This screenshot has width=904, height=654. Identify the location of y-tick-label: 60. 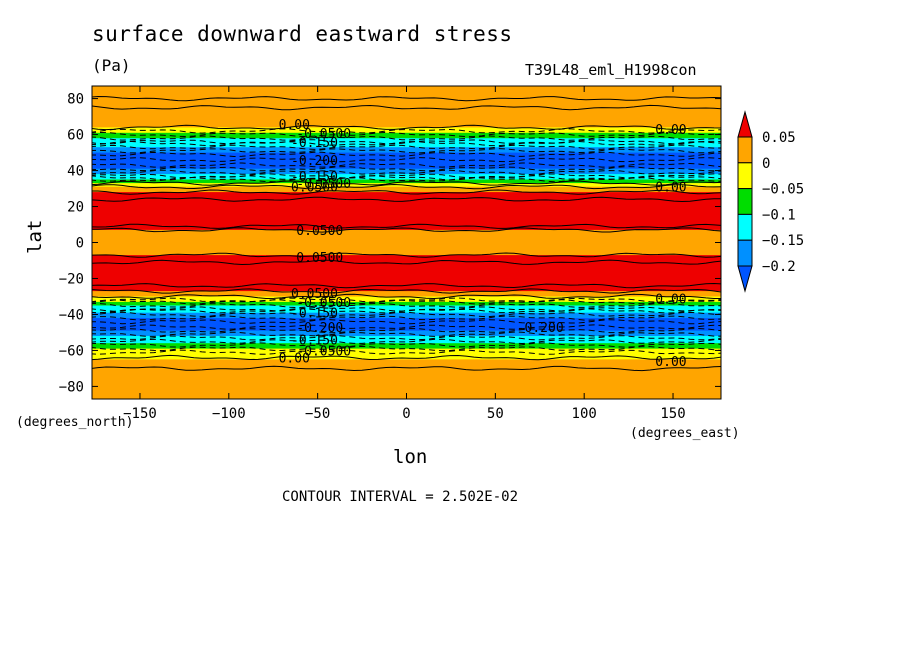
(75, 136).